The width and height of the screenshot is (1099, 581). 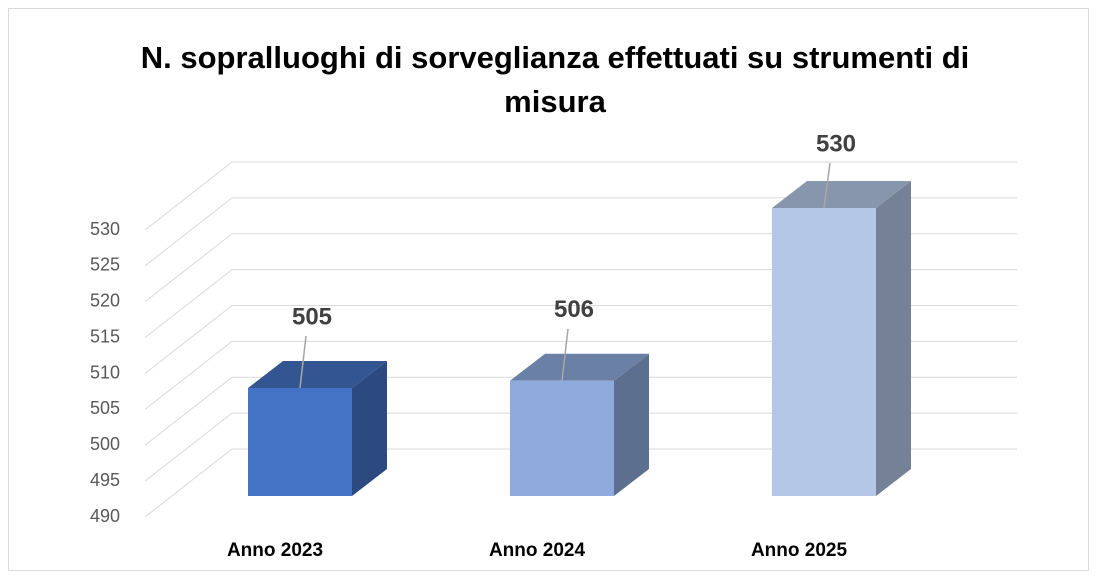 What do you see at coordinates (105, 408) in the screenshot?
I see `y-tick-label: 505` at bounding box center [105, 408].